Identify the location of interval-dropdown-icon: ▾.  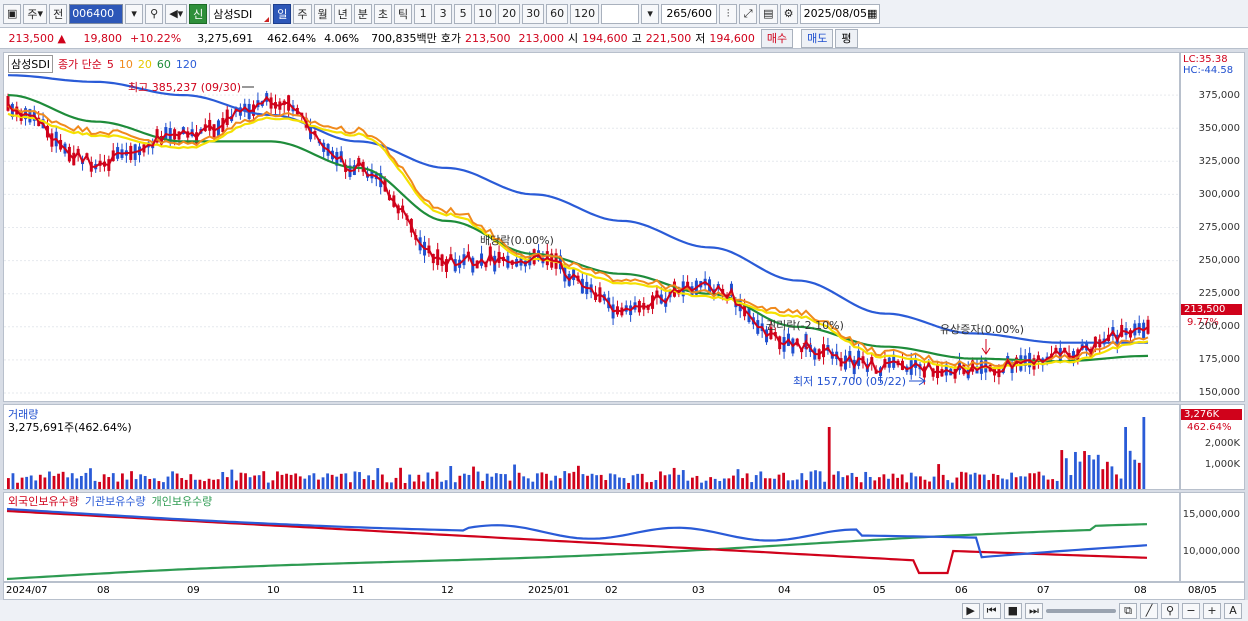
(650, 13).